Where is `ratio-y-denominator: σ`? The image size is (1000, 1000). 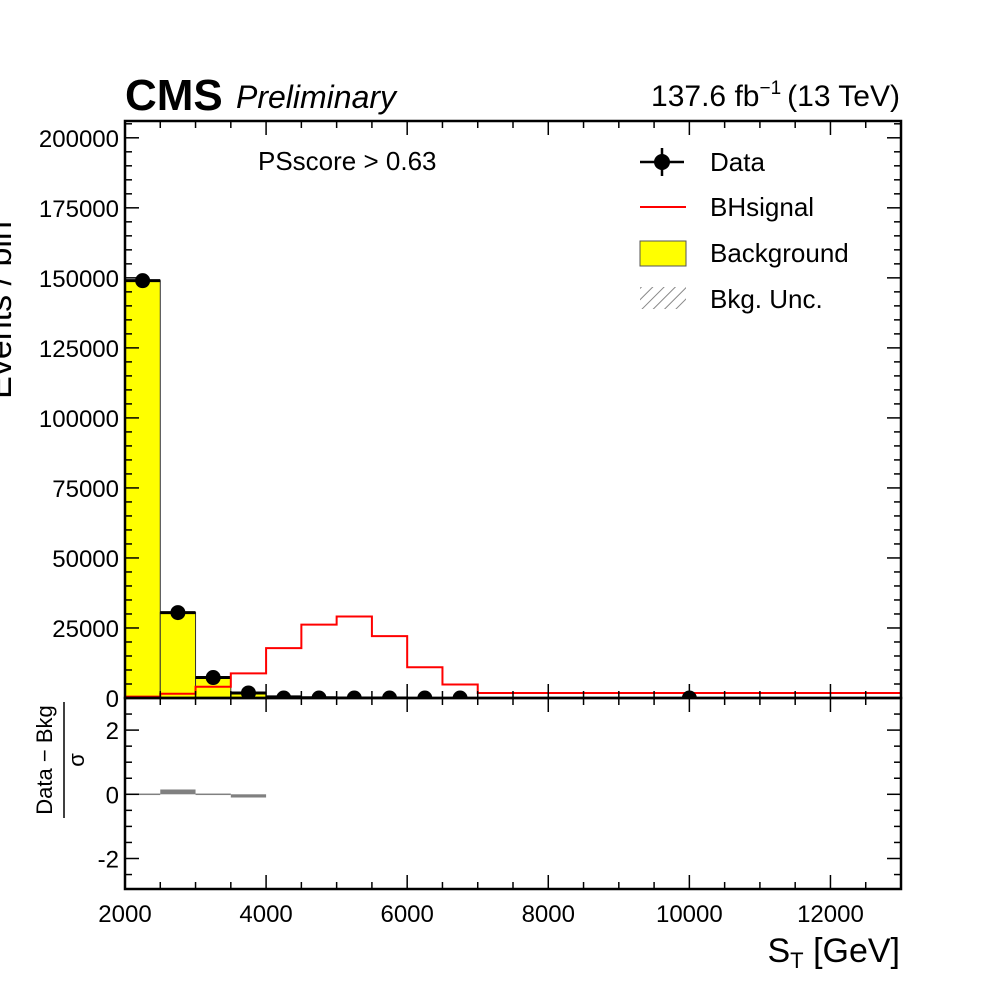 ratio-y-denominator: σ is located at coordinates (76, 760).